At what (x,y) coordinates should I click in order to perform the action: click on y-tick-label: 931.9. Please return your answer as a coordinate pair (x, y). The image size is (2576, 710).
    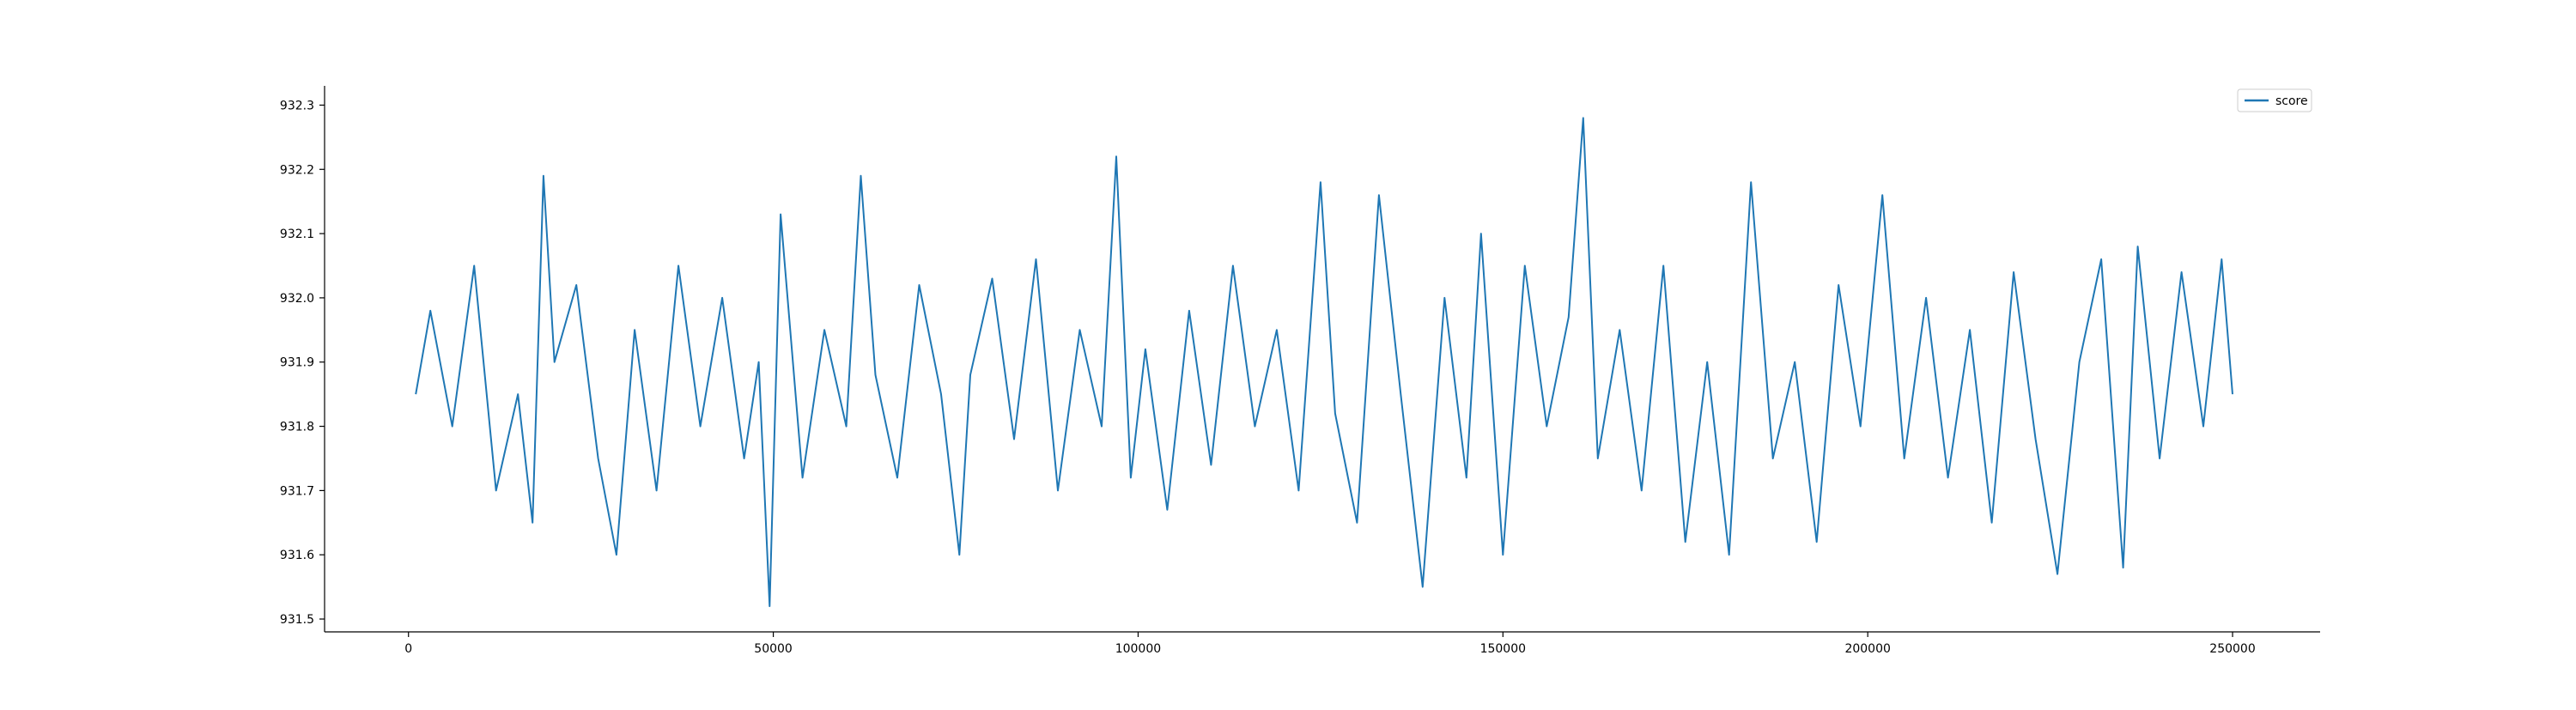
    Looking at the image, I should click on (297, 363).